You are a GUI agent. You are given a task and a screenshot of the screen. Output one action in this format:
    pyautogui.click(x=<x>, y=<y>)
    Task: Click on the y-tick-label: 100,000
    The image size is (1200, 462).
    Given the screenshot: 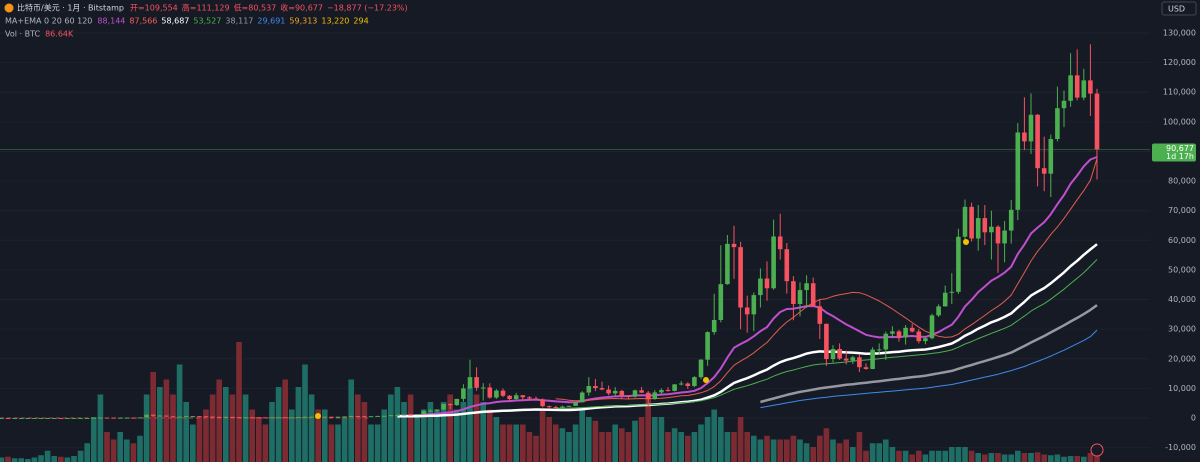 What is the action you would take?
    pyautogui.click(x=1179, y=121)
    